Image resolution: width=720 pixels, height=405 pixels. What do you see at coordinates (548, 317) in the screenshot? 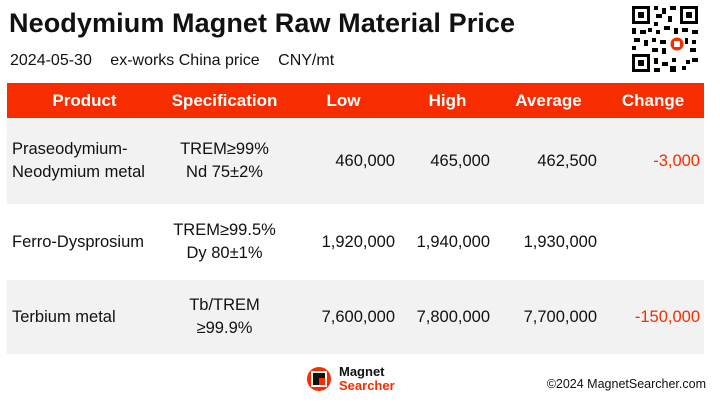
I see `average-price-cell: 7,700,000` at bounding box center [548, 317].